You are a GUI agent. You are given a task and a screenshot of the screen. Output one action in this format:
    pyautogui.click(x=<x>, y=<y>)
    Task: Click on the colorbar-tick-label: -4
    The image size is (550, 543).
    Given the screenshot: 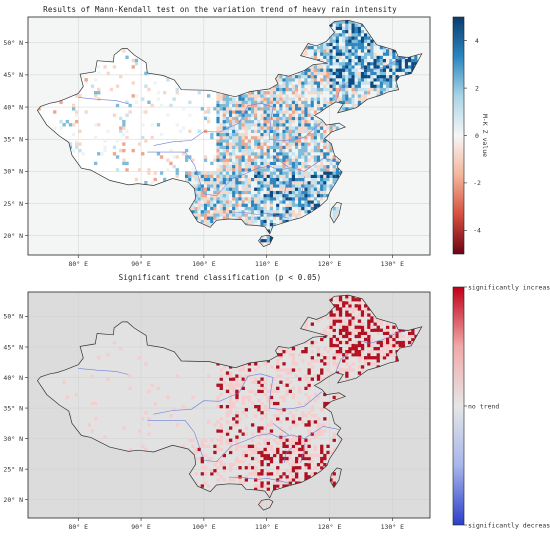 What is the action you would take?
    pyautogui.click(x=477, y=231)
    